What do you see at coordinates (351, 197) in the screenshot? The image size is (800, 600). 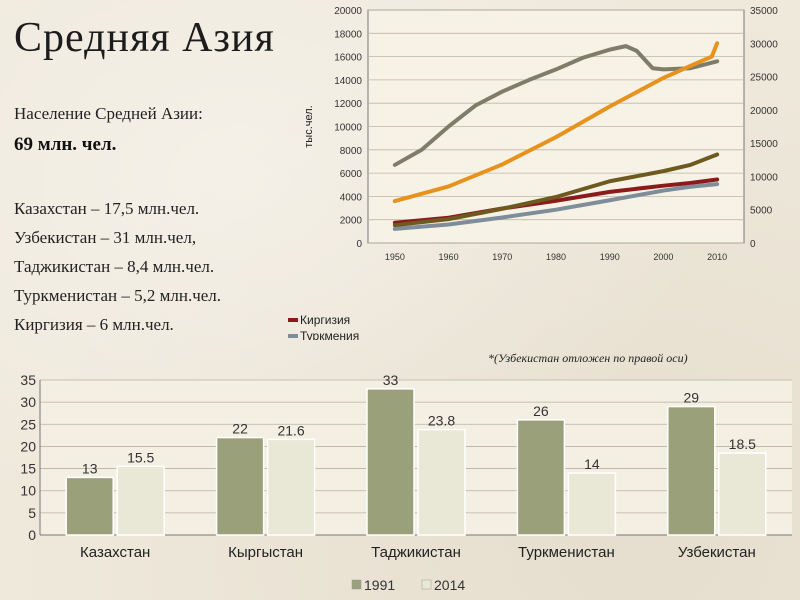 I see `line-y-left-tick-label: 4000` at bounding box center [351, 197].